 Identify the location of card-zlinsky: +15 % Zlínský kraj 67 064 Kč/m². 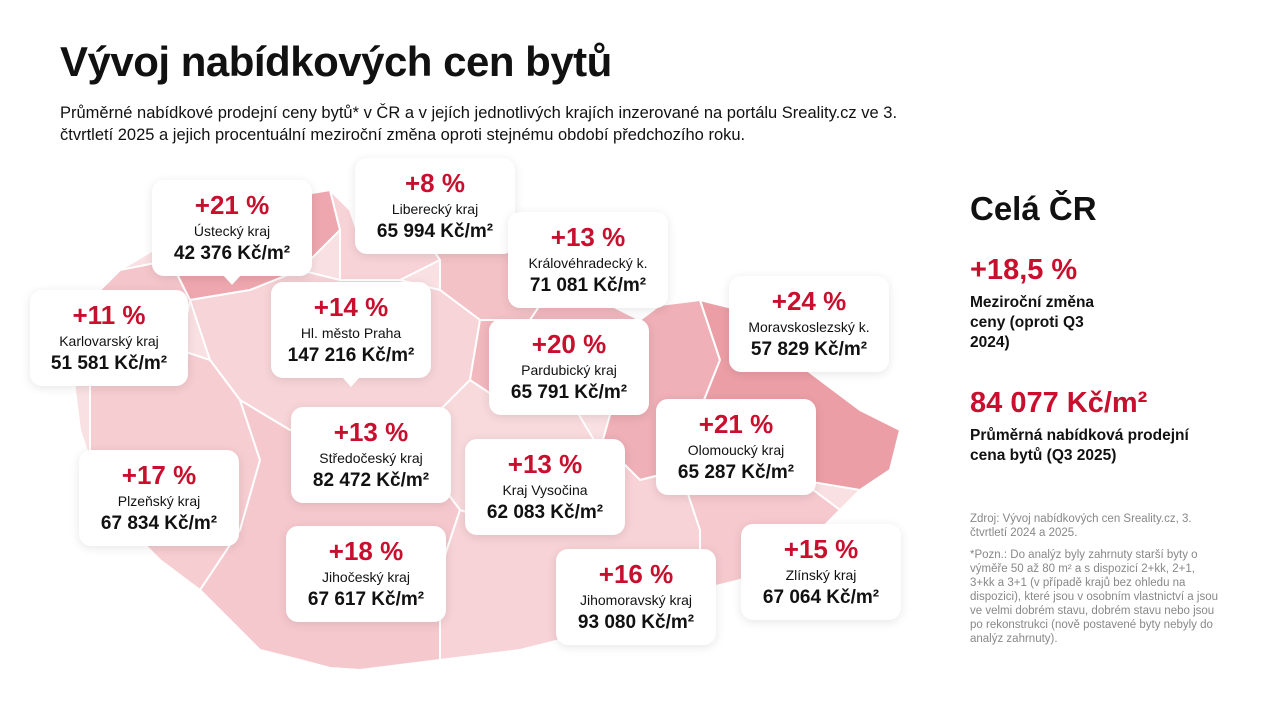
(821, 572).